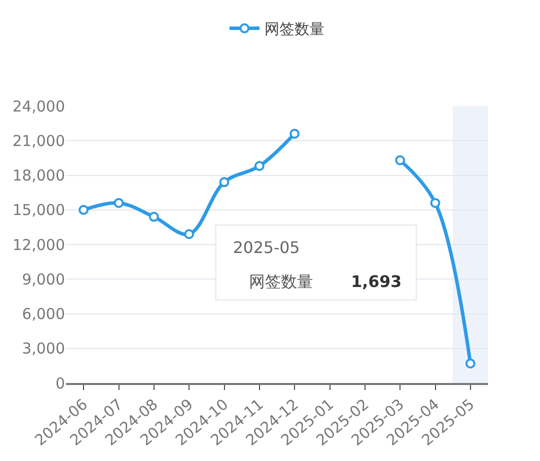 The width and height of the screenshot is (540, 461). Describe the element at coordinates (38, 141) in the screenshot. I see `y-tick-label: 21,000` at that location.